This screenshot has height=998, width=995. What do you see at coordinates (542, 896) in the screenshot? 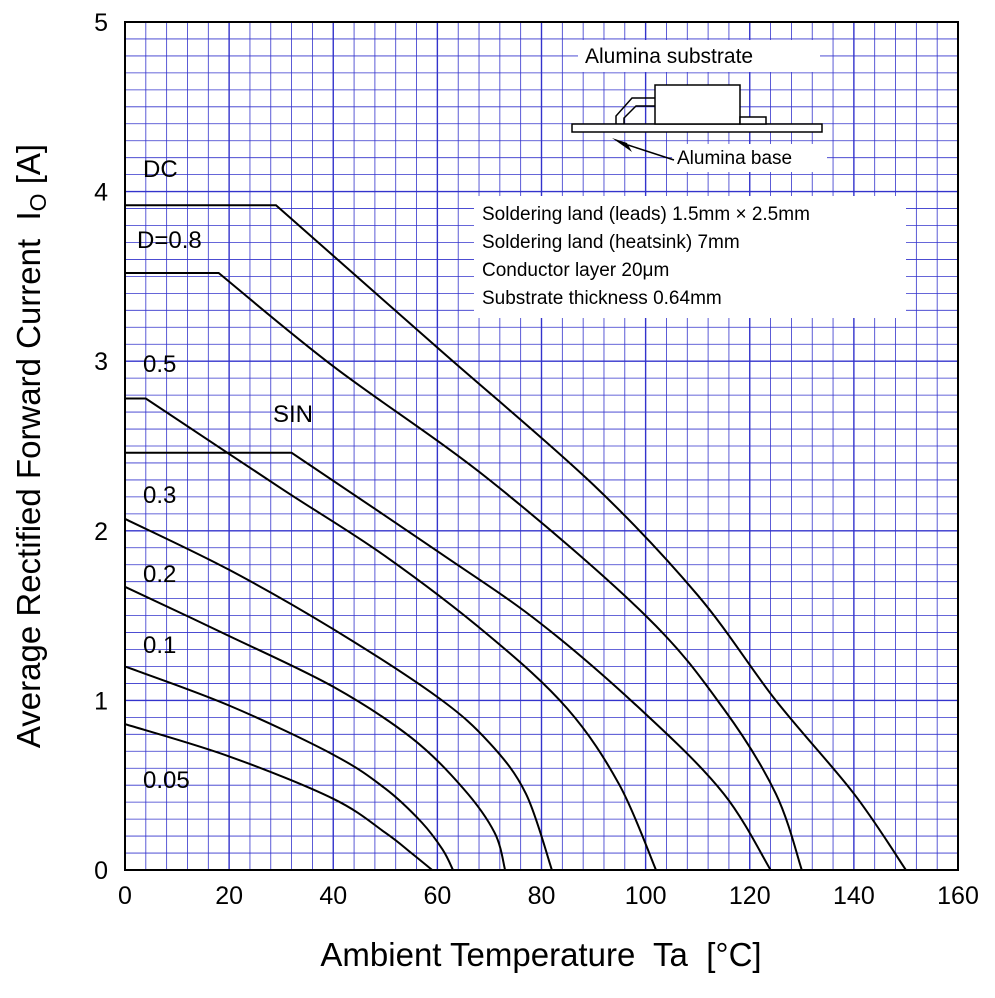
I see `x-tick-label: 80` at bounding box center [542, 896].